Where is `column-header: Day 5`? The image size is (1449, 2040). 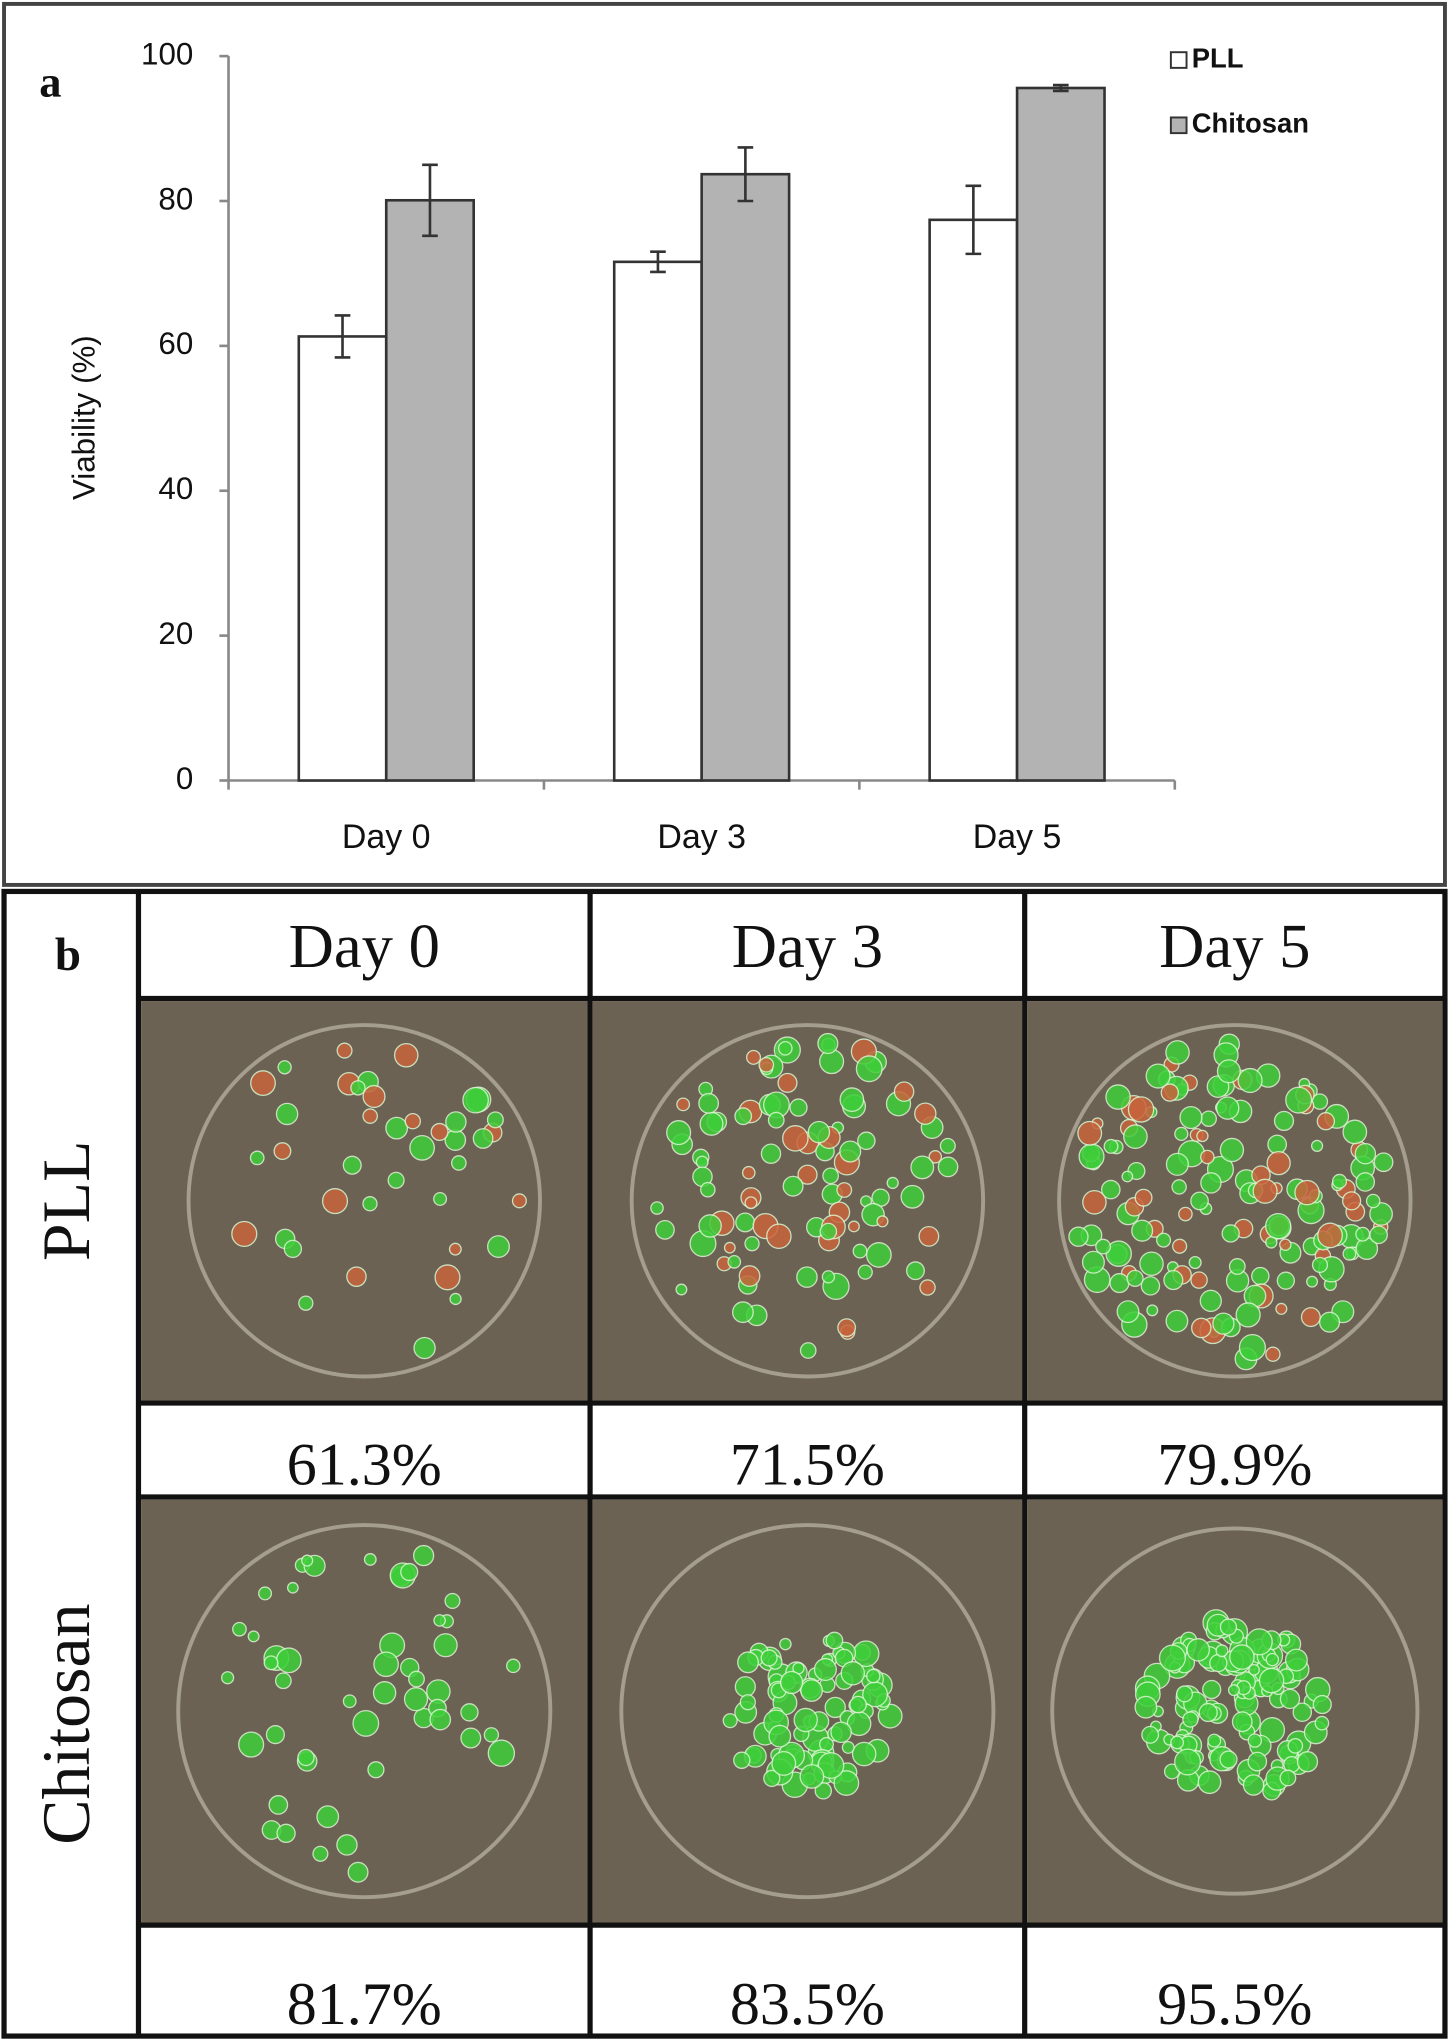 column-header: Day 5 is located at coordinates (1234, 946).